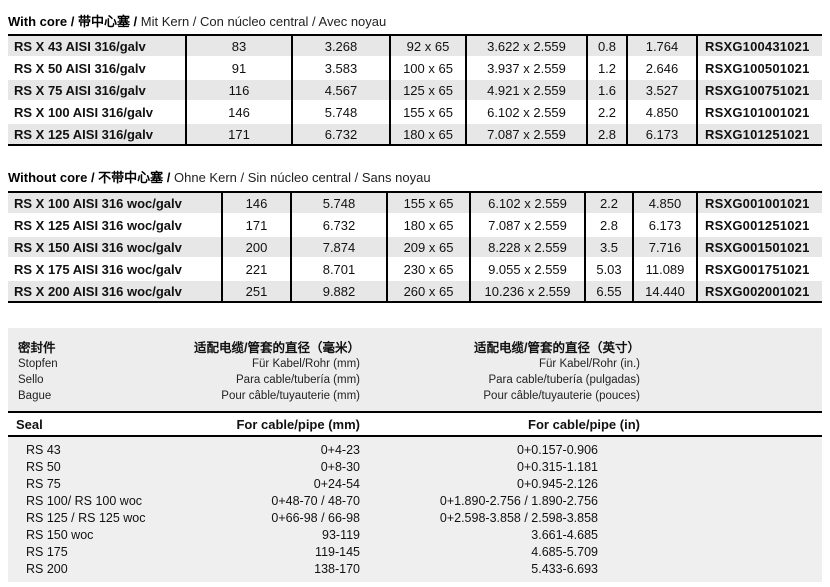 The height and width of the screenshot is (587, 830). Describe the element at coordinates (527, 225) in the screenshot. I see `value-cell: 7.087 x 2.559` at that location.